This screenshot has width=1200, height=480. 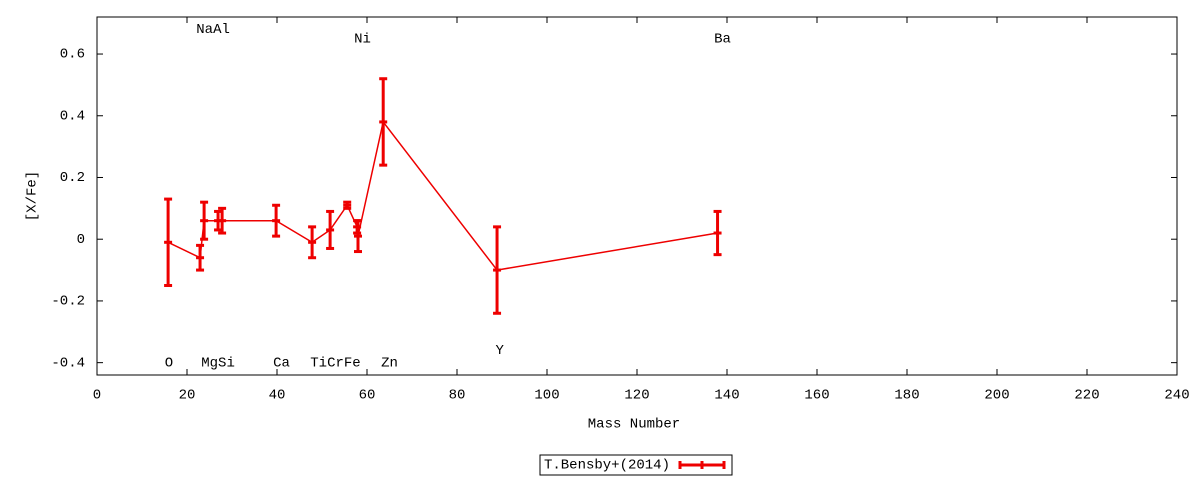 What do you see at coordinates (187, 396) in the screenshot?
I see `x-tick-label: 20` at bounding box center [187, 396].